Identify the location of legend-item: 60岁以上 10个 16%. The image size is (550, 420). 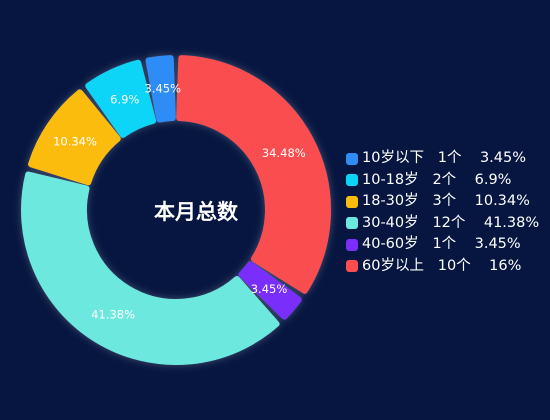
(442, 267).